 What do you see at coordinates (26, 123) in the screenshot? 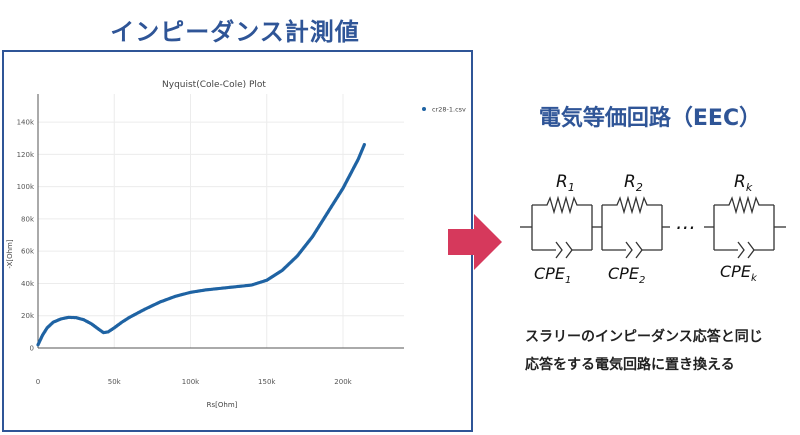
I see `y-tick-label: 140k` at bounding box center [26, 123].